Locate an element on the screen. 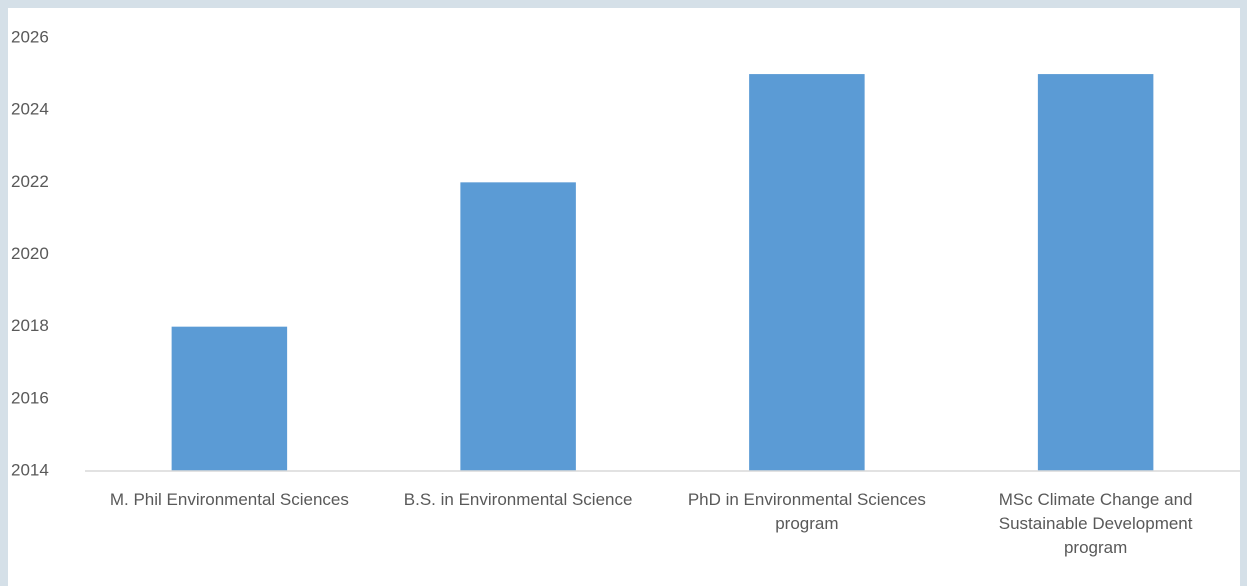 Image resolution: width=1247 pixels, height=586 pixels. x-tick-label: B.S. in Environmental Science is located at coordinates (518, 499).